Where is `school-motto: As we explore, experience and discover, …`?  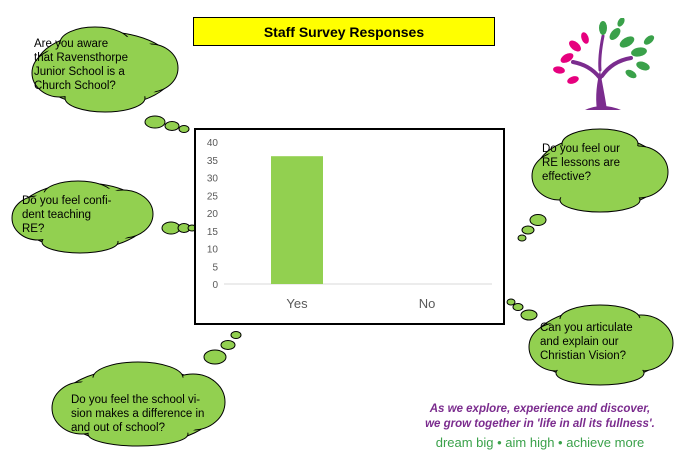
school-motto: As we explore, experience and discover, … is located at coordinates (540, 427).